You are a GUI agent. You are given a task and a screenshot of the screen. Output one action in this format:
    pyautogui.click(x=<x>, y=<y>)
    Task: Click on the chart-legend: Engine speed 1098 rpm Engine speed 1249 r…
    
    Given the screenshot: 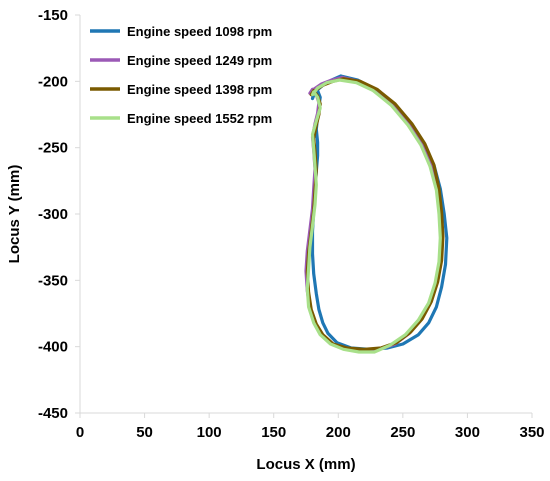 What is the action you would take?
    pyautogui.click(x=181, y=75)
    